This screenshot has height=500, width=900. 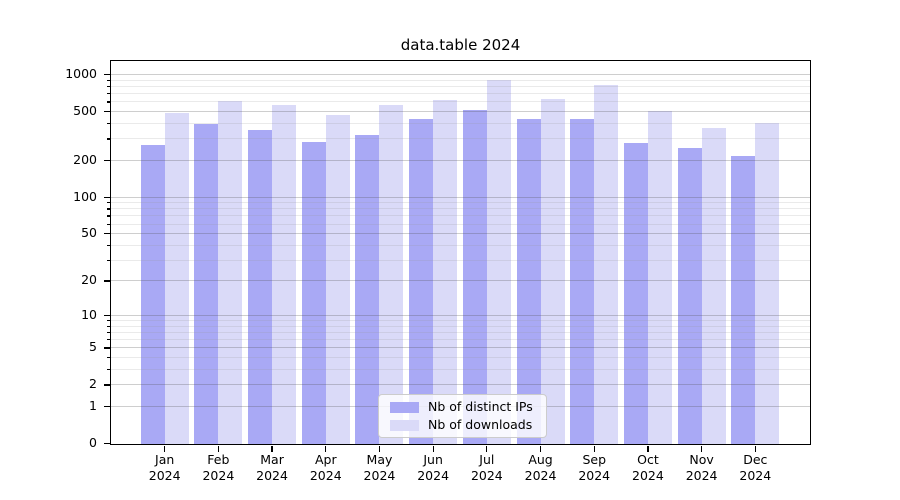 What do you see at coordinates (272, 459) in the screenshot?
I see `x-label-month: Mar` at bounding box center [272, 459].